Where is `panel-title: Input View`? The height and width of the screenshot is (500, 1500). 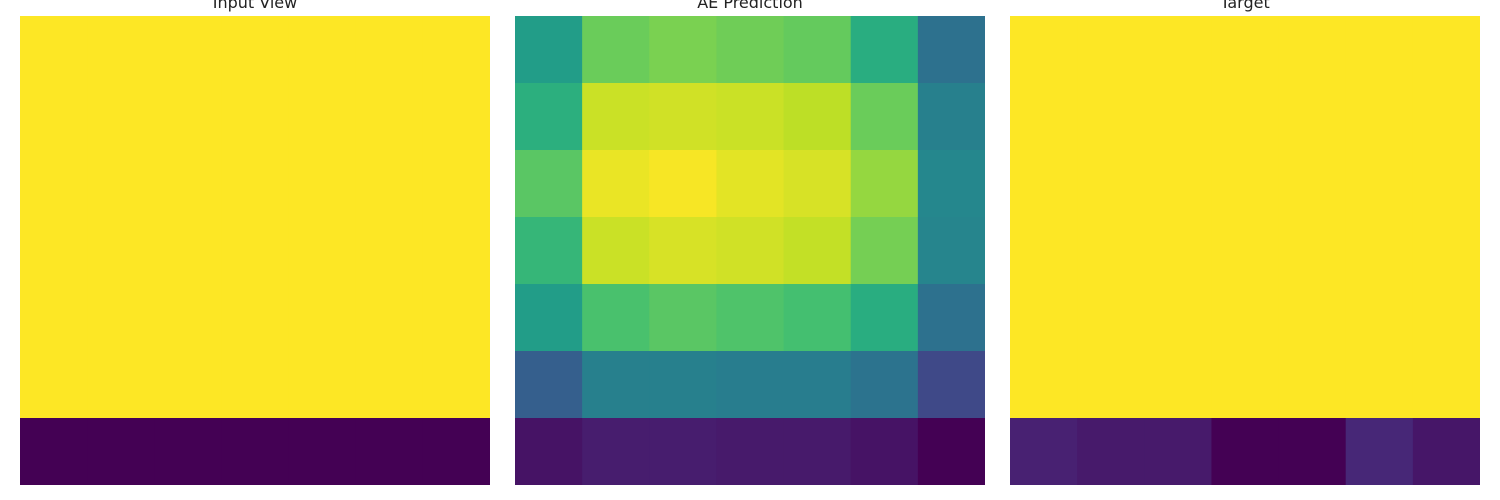 panel-title: Input View is located at coordinates (255, 6).